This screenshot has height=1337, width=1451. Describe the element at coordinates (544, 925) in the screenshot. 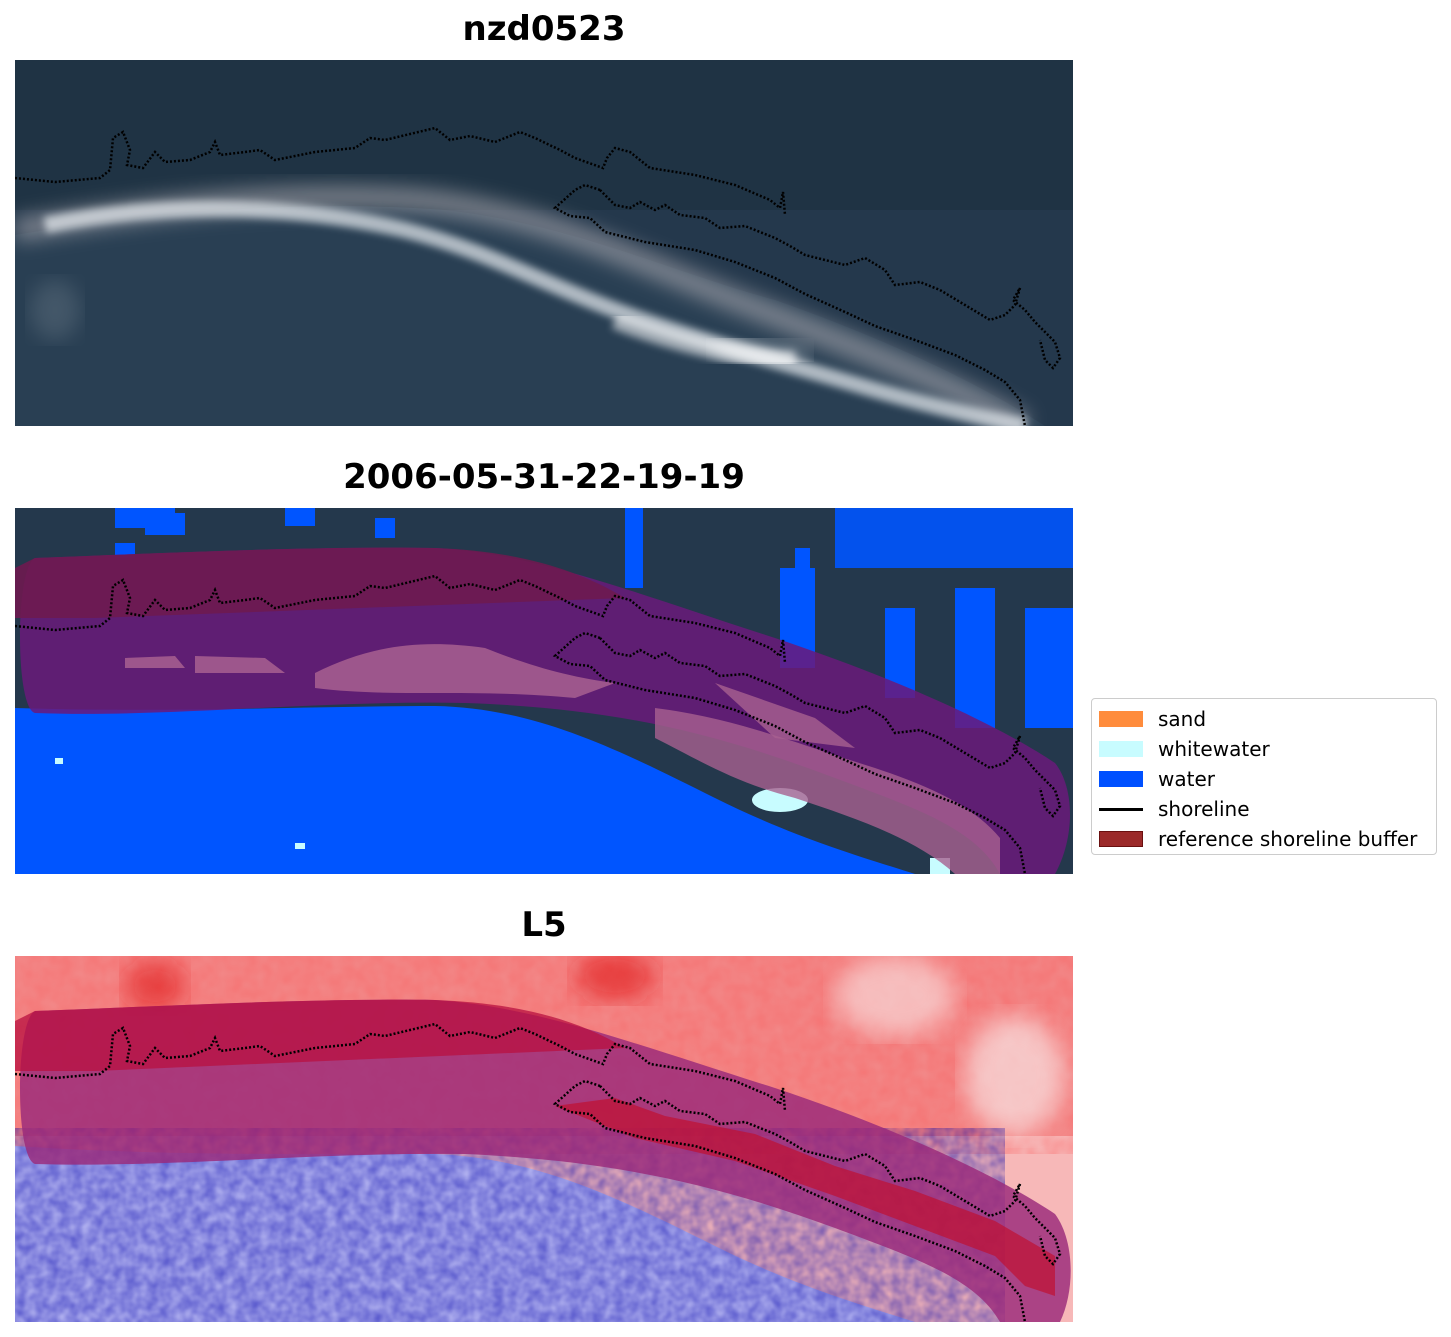

I see `panel-title-index: L5` at that location.